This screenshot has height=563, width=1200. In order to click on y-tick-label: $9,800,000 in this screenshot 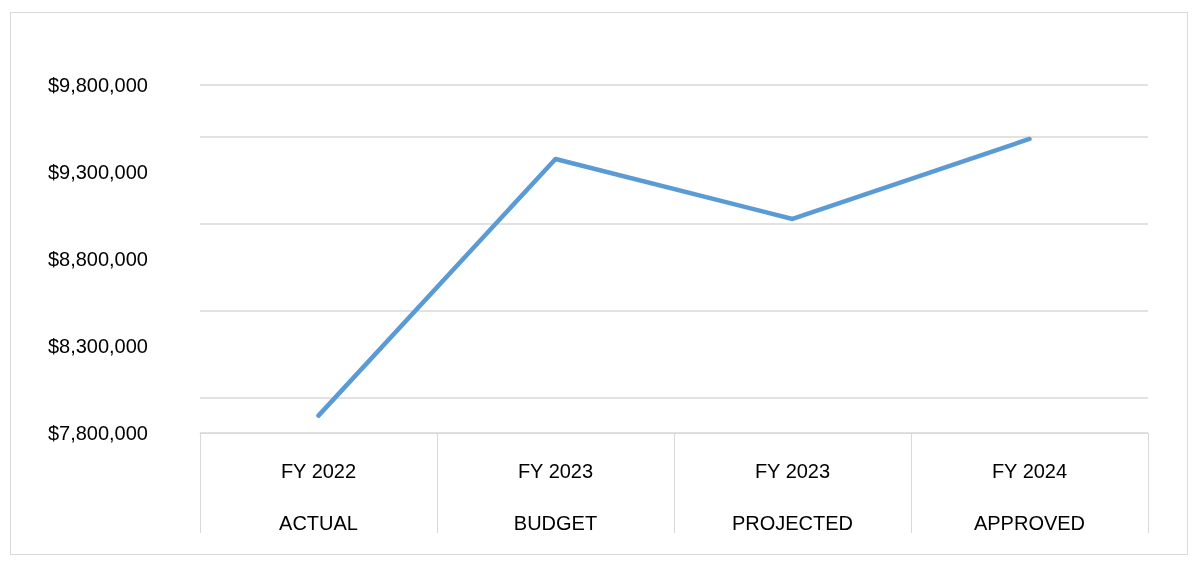, I will do `click(97, 85)`.